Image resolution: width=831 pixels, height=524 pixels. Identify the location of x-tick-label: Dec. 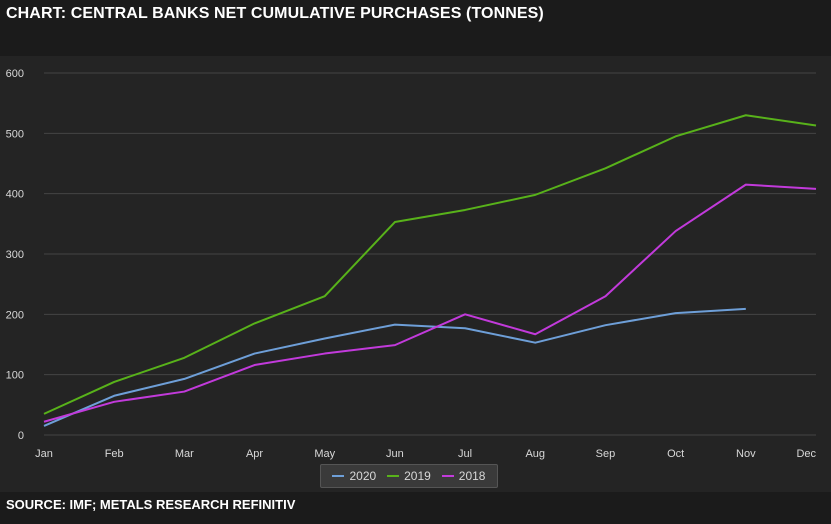
(806, 454).